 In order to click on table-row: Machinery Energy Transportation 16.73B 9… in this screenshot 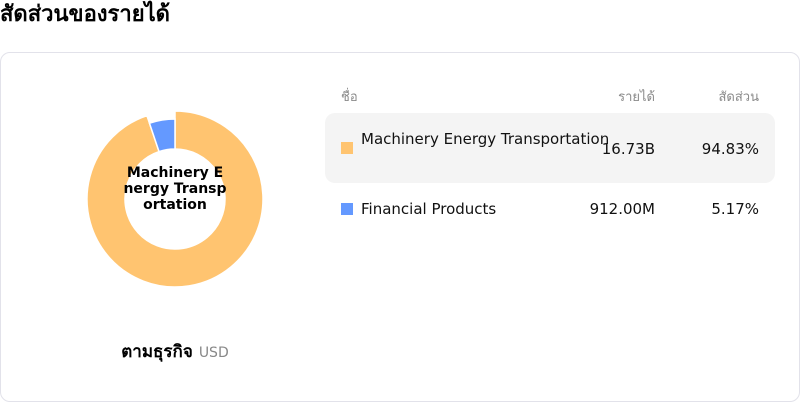, I will do `click(550, 148)`.